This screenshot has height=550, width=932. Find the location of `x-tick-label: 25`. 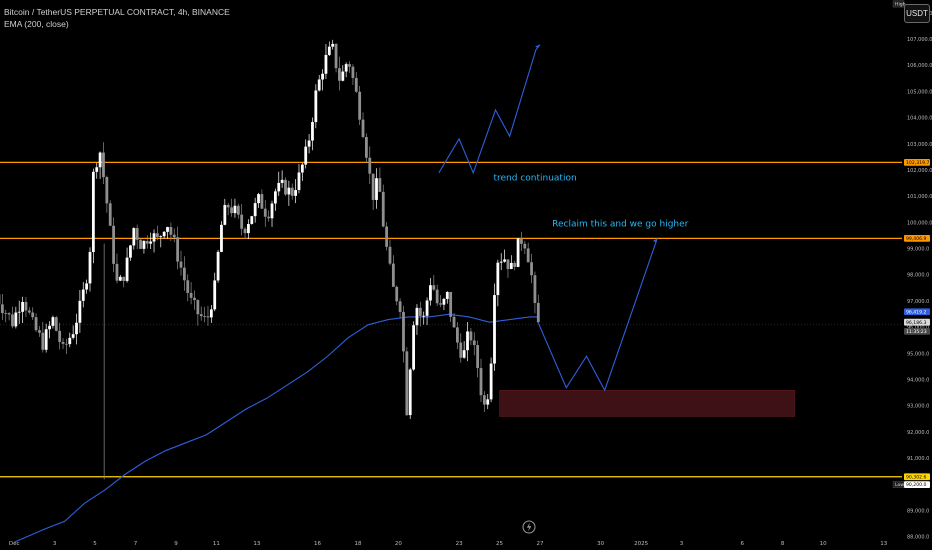

x-tick-label: 25 is located at coordinates (499, 544).